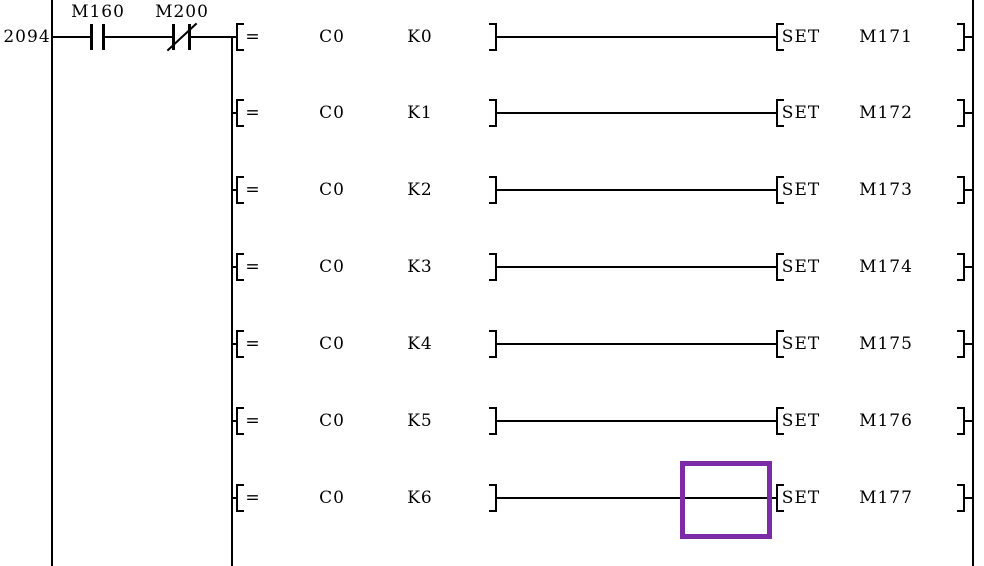 This screenshot has width=984, height=566. I want to click on branch-row: = C0 K2 SET M173, so click(492, 190).